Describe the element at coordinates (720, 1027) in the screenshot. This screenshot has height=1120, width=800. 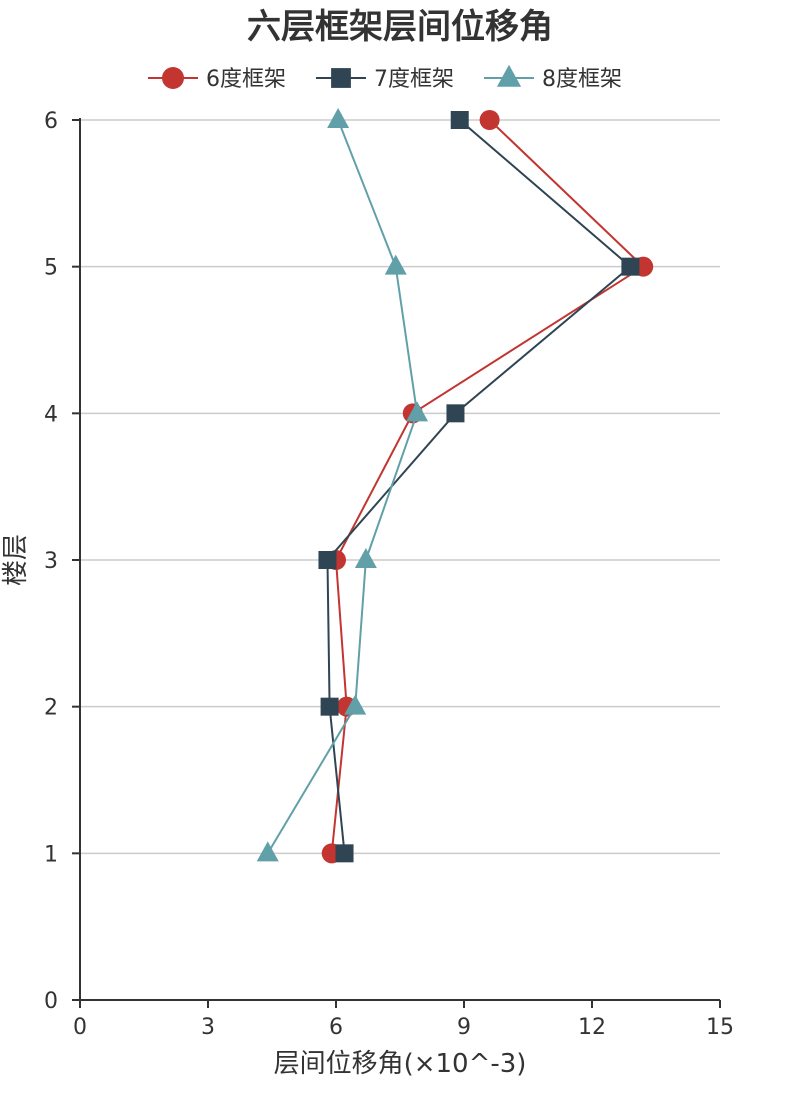
I see `x-tick-label: 15` at that location.